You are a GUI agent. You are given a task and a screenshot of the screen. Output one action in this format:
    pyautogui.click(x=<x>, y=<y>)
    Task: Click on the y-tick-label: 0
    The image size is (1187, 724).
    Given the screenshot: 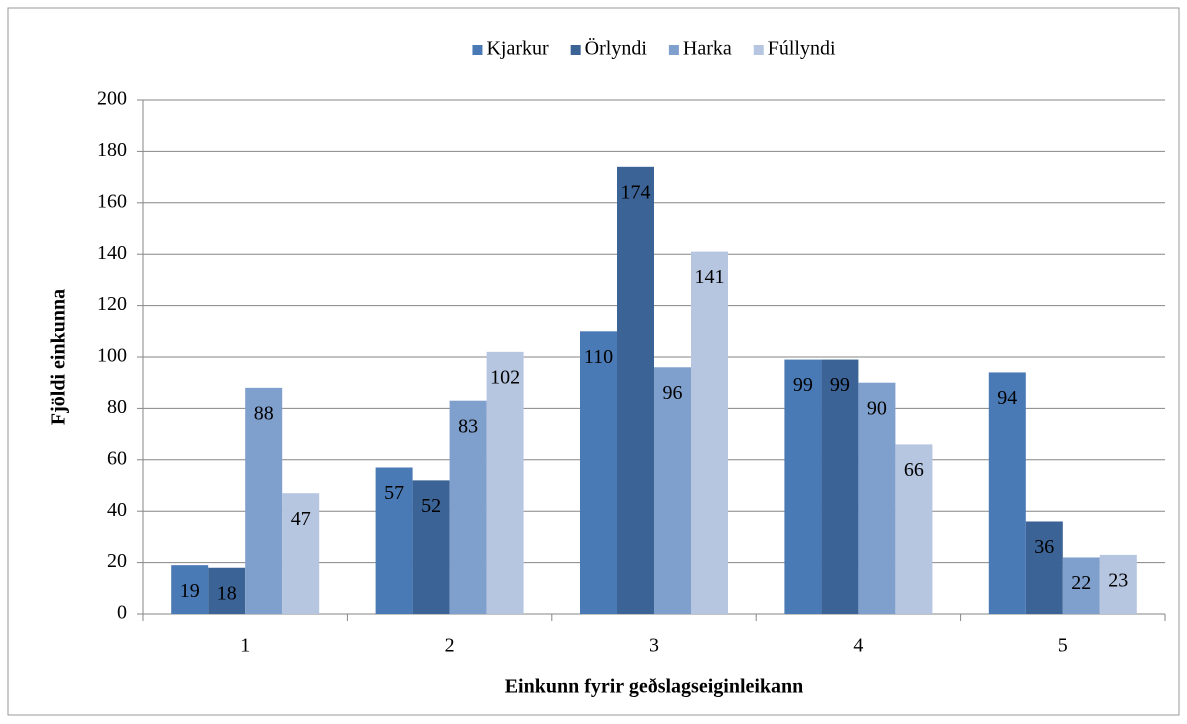 What is the action you would take?
    pyautogui.click(x=122, y=613)
    